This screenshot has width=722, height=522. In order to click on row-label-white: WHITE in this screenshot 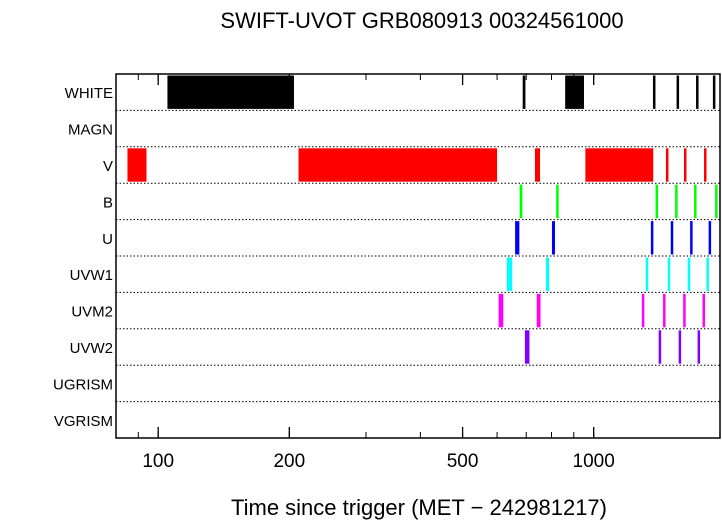, I will do `click(89, 93)`.